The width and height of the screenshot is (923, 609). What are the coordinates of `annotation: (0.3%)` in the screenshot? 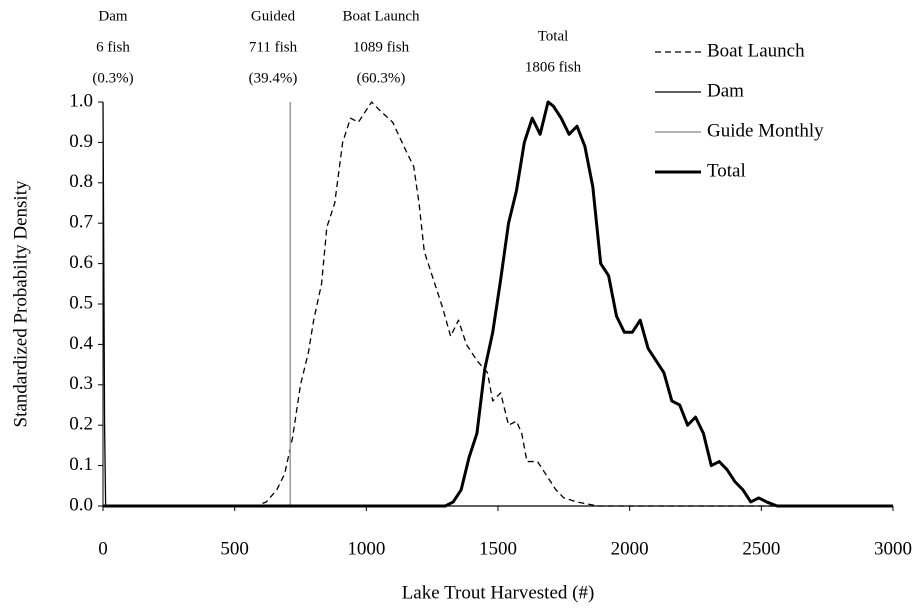 It's located at (112, 78).